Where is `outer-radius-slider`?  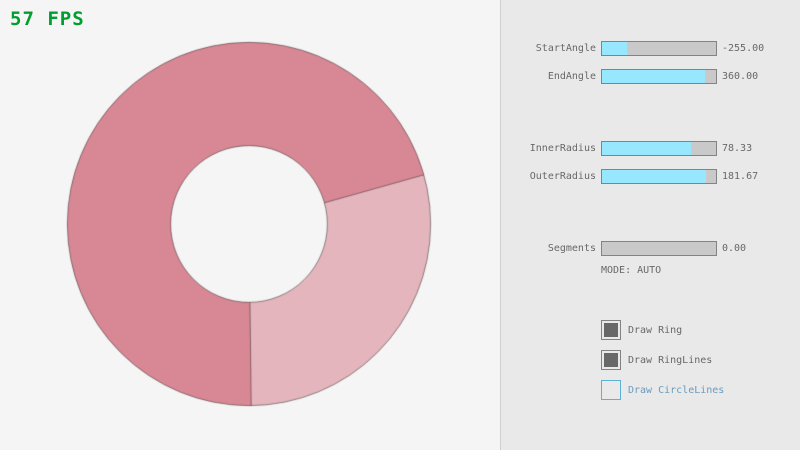
outer-radius-slider is located at coordinates (659, 176).